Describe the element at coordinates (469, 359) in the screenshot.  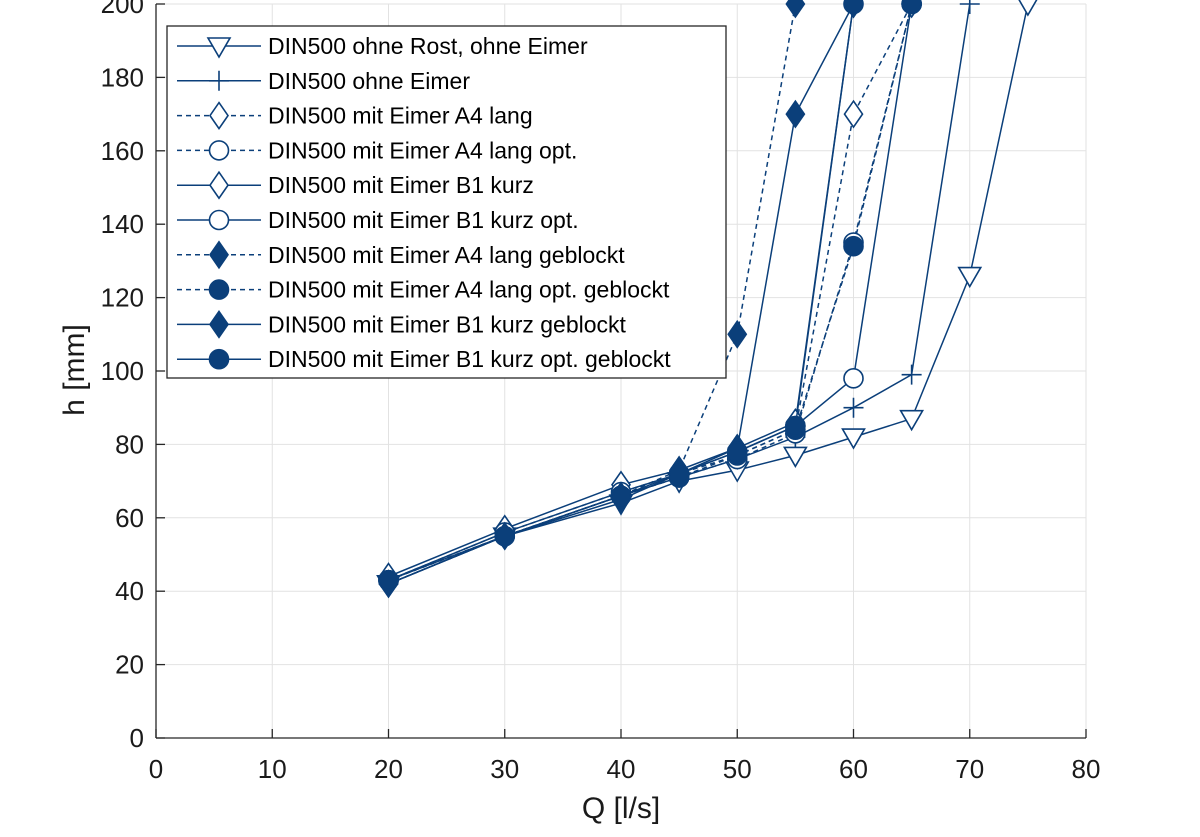
I see `legend-label: DIN500 mit Eimer B1 kurz opt. geblockt` at that location.